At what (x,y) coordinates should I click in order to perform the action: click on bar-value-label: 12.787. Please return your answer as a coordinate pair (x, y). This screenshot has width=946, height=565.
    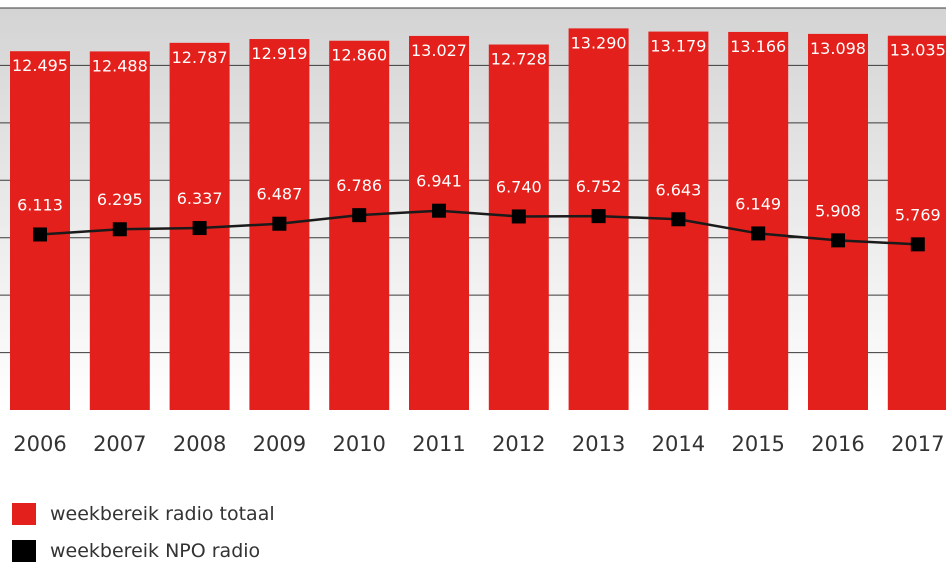
    Looking at the image, I should click on (200, 57).